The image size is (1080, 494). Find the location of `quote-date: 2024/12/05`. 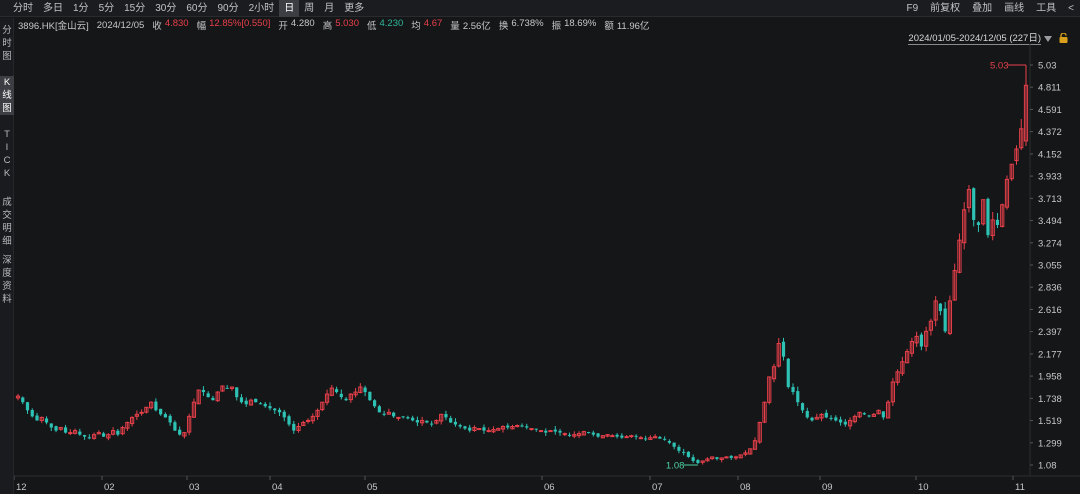

quote-date: 2024/12/05 is located at coordinates (120, 25).